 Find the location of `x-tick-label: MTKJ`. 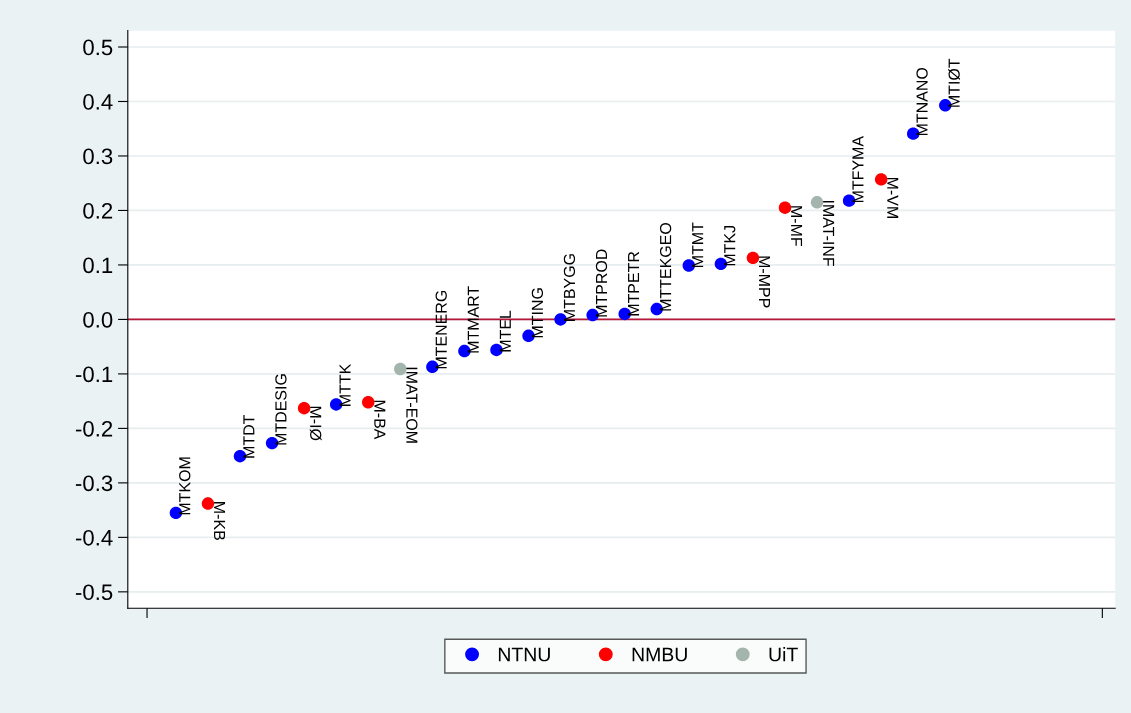

x-tick-label: MTKJ is located at coordinates (730, 246).